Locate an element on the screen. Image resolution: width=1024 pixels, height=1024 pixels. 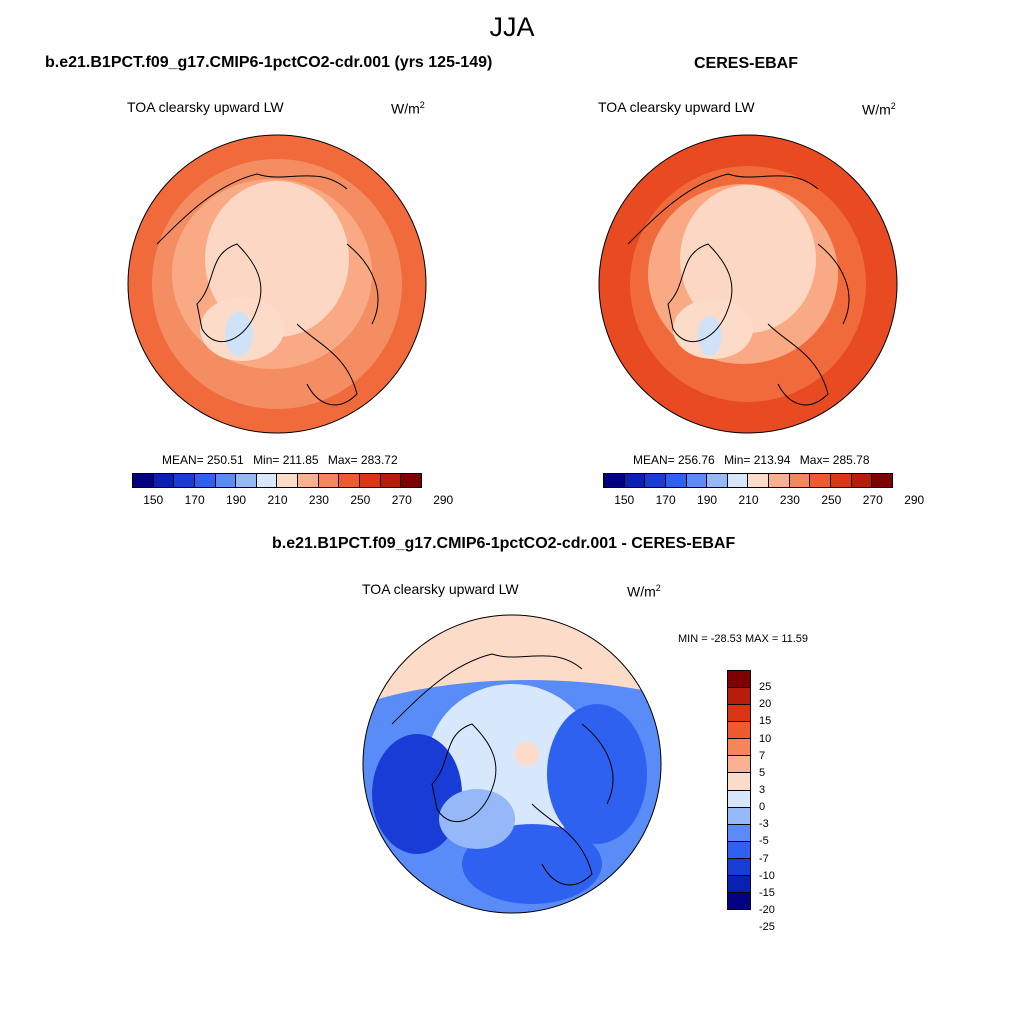
diff-colorbar-tick-label: -7 is located at coordinates (764, 858).